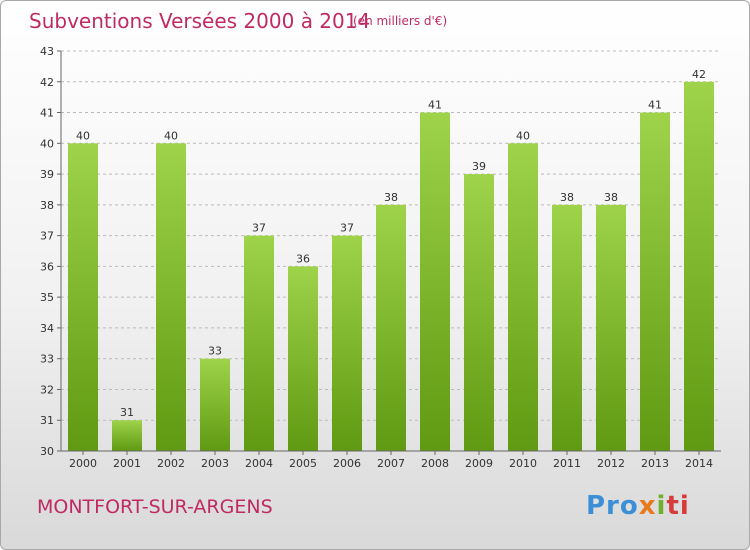 Image resolution: width=750 pixels, height=550 pixels. Describe the element at coordinates (259, 463) in the screenshot. I see `x-tick-label: 2004` at that location.